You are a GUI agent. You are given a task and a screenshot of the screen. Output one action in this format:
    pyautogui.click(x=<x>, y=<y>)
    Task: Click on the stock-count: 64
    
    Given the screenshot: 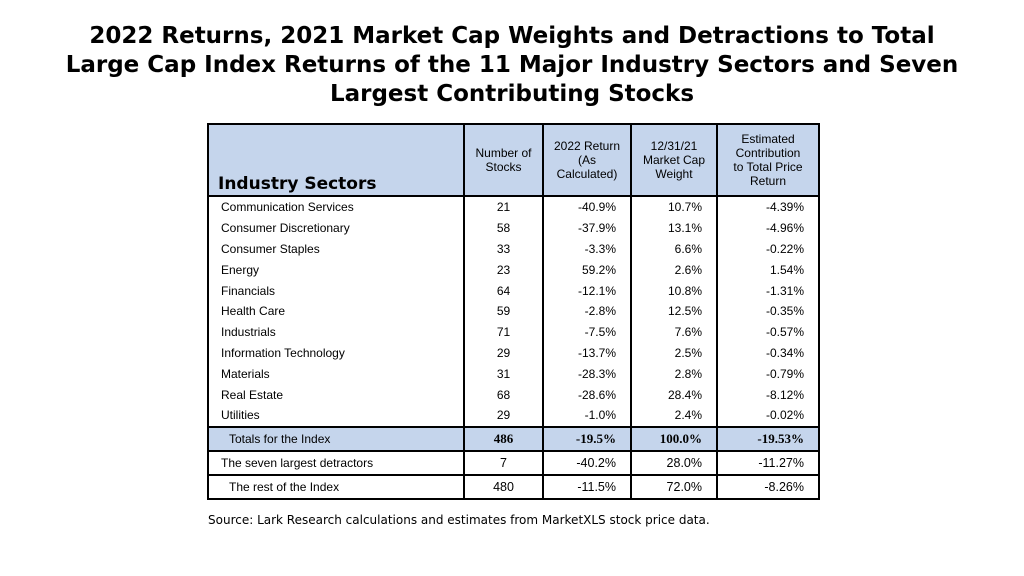 What is the action you would take?
    pyautogui.click(x=503, y=290)
    